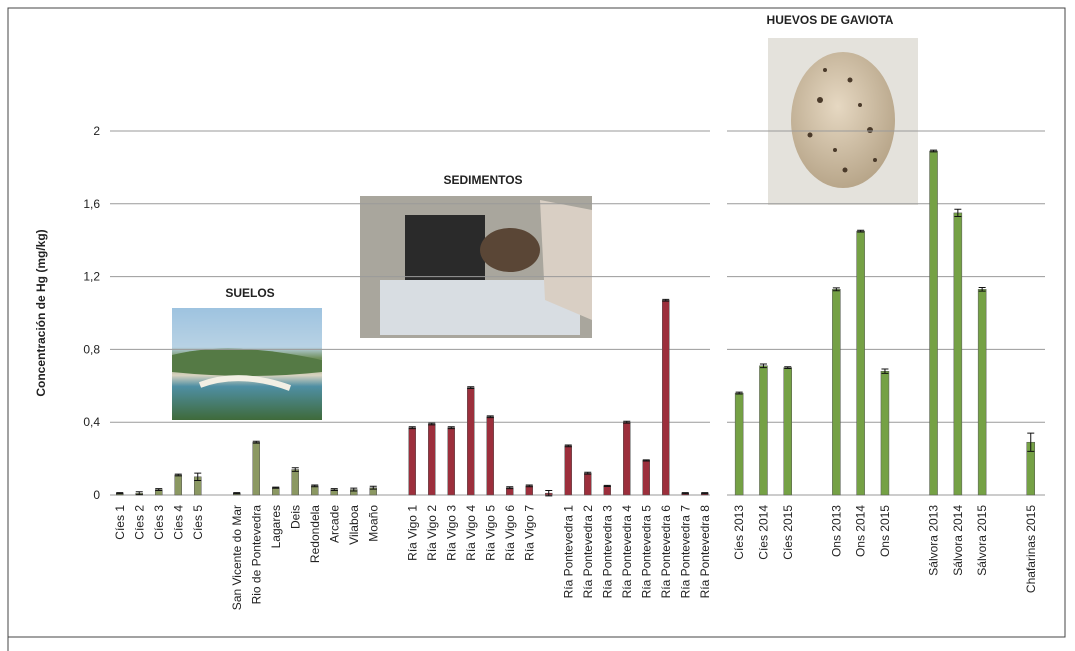  I want to click on y-tick-label: 0,4, so click(91, 422).